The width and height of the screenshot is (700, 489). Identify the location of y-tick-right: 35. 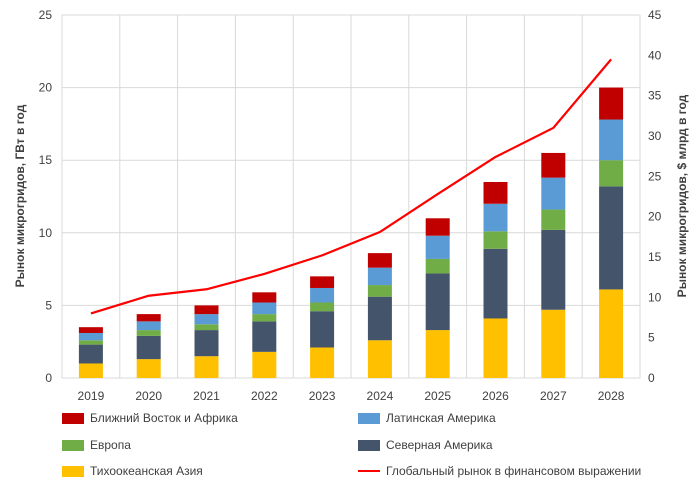
(655, 96).